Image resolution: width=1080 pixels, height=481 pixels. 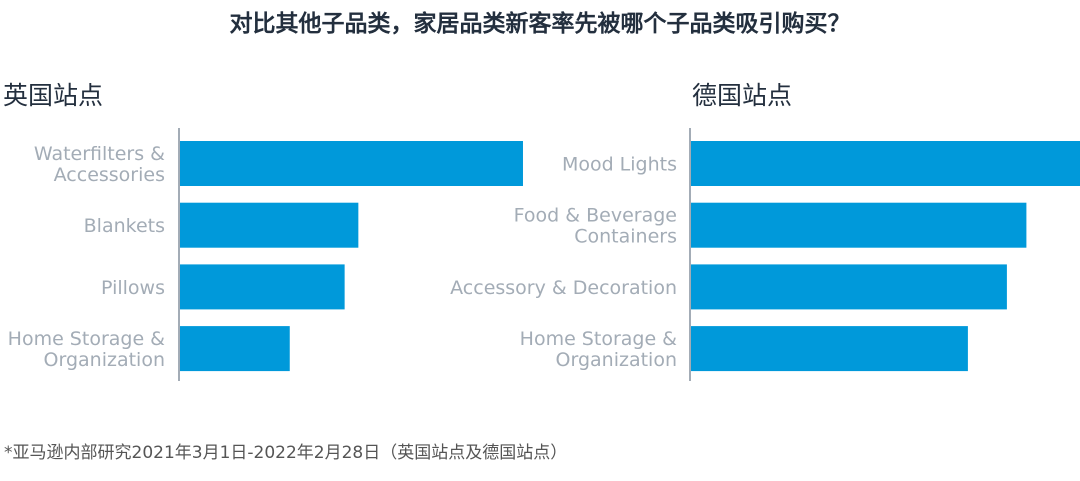 I want to click on de-category-label: Organization, so click(x=616, y=360).